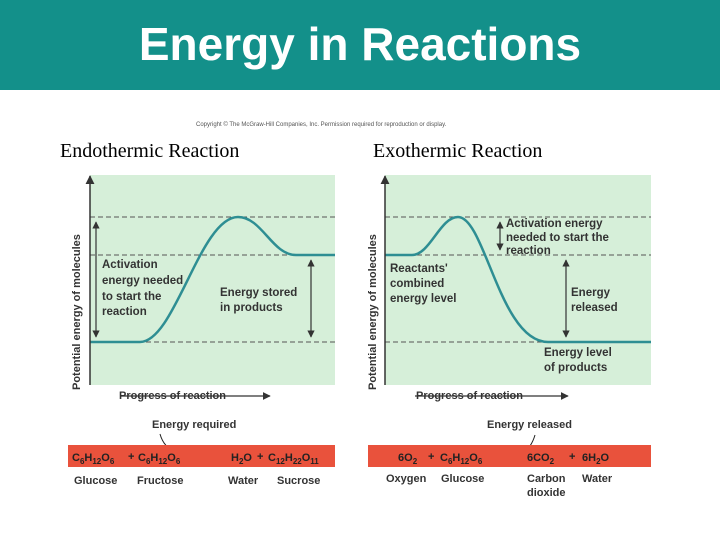  Describe the element at coordinates (594, 308) in the screenshot. I see `energy-released-label-line: released` at that location.